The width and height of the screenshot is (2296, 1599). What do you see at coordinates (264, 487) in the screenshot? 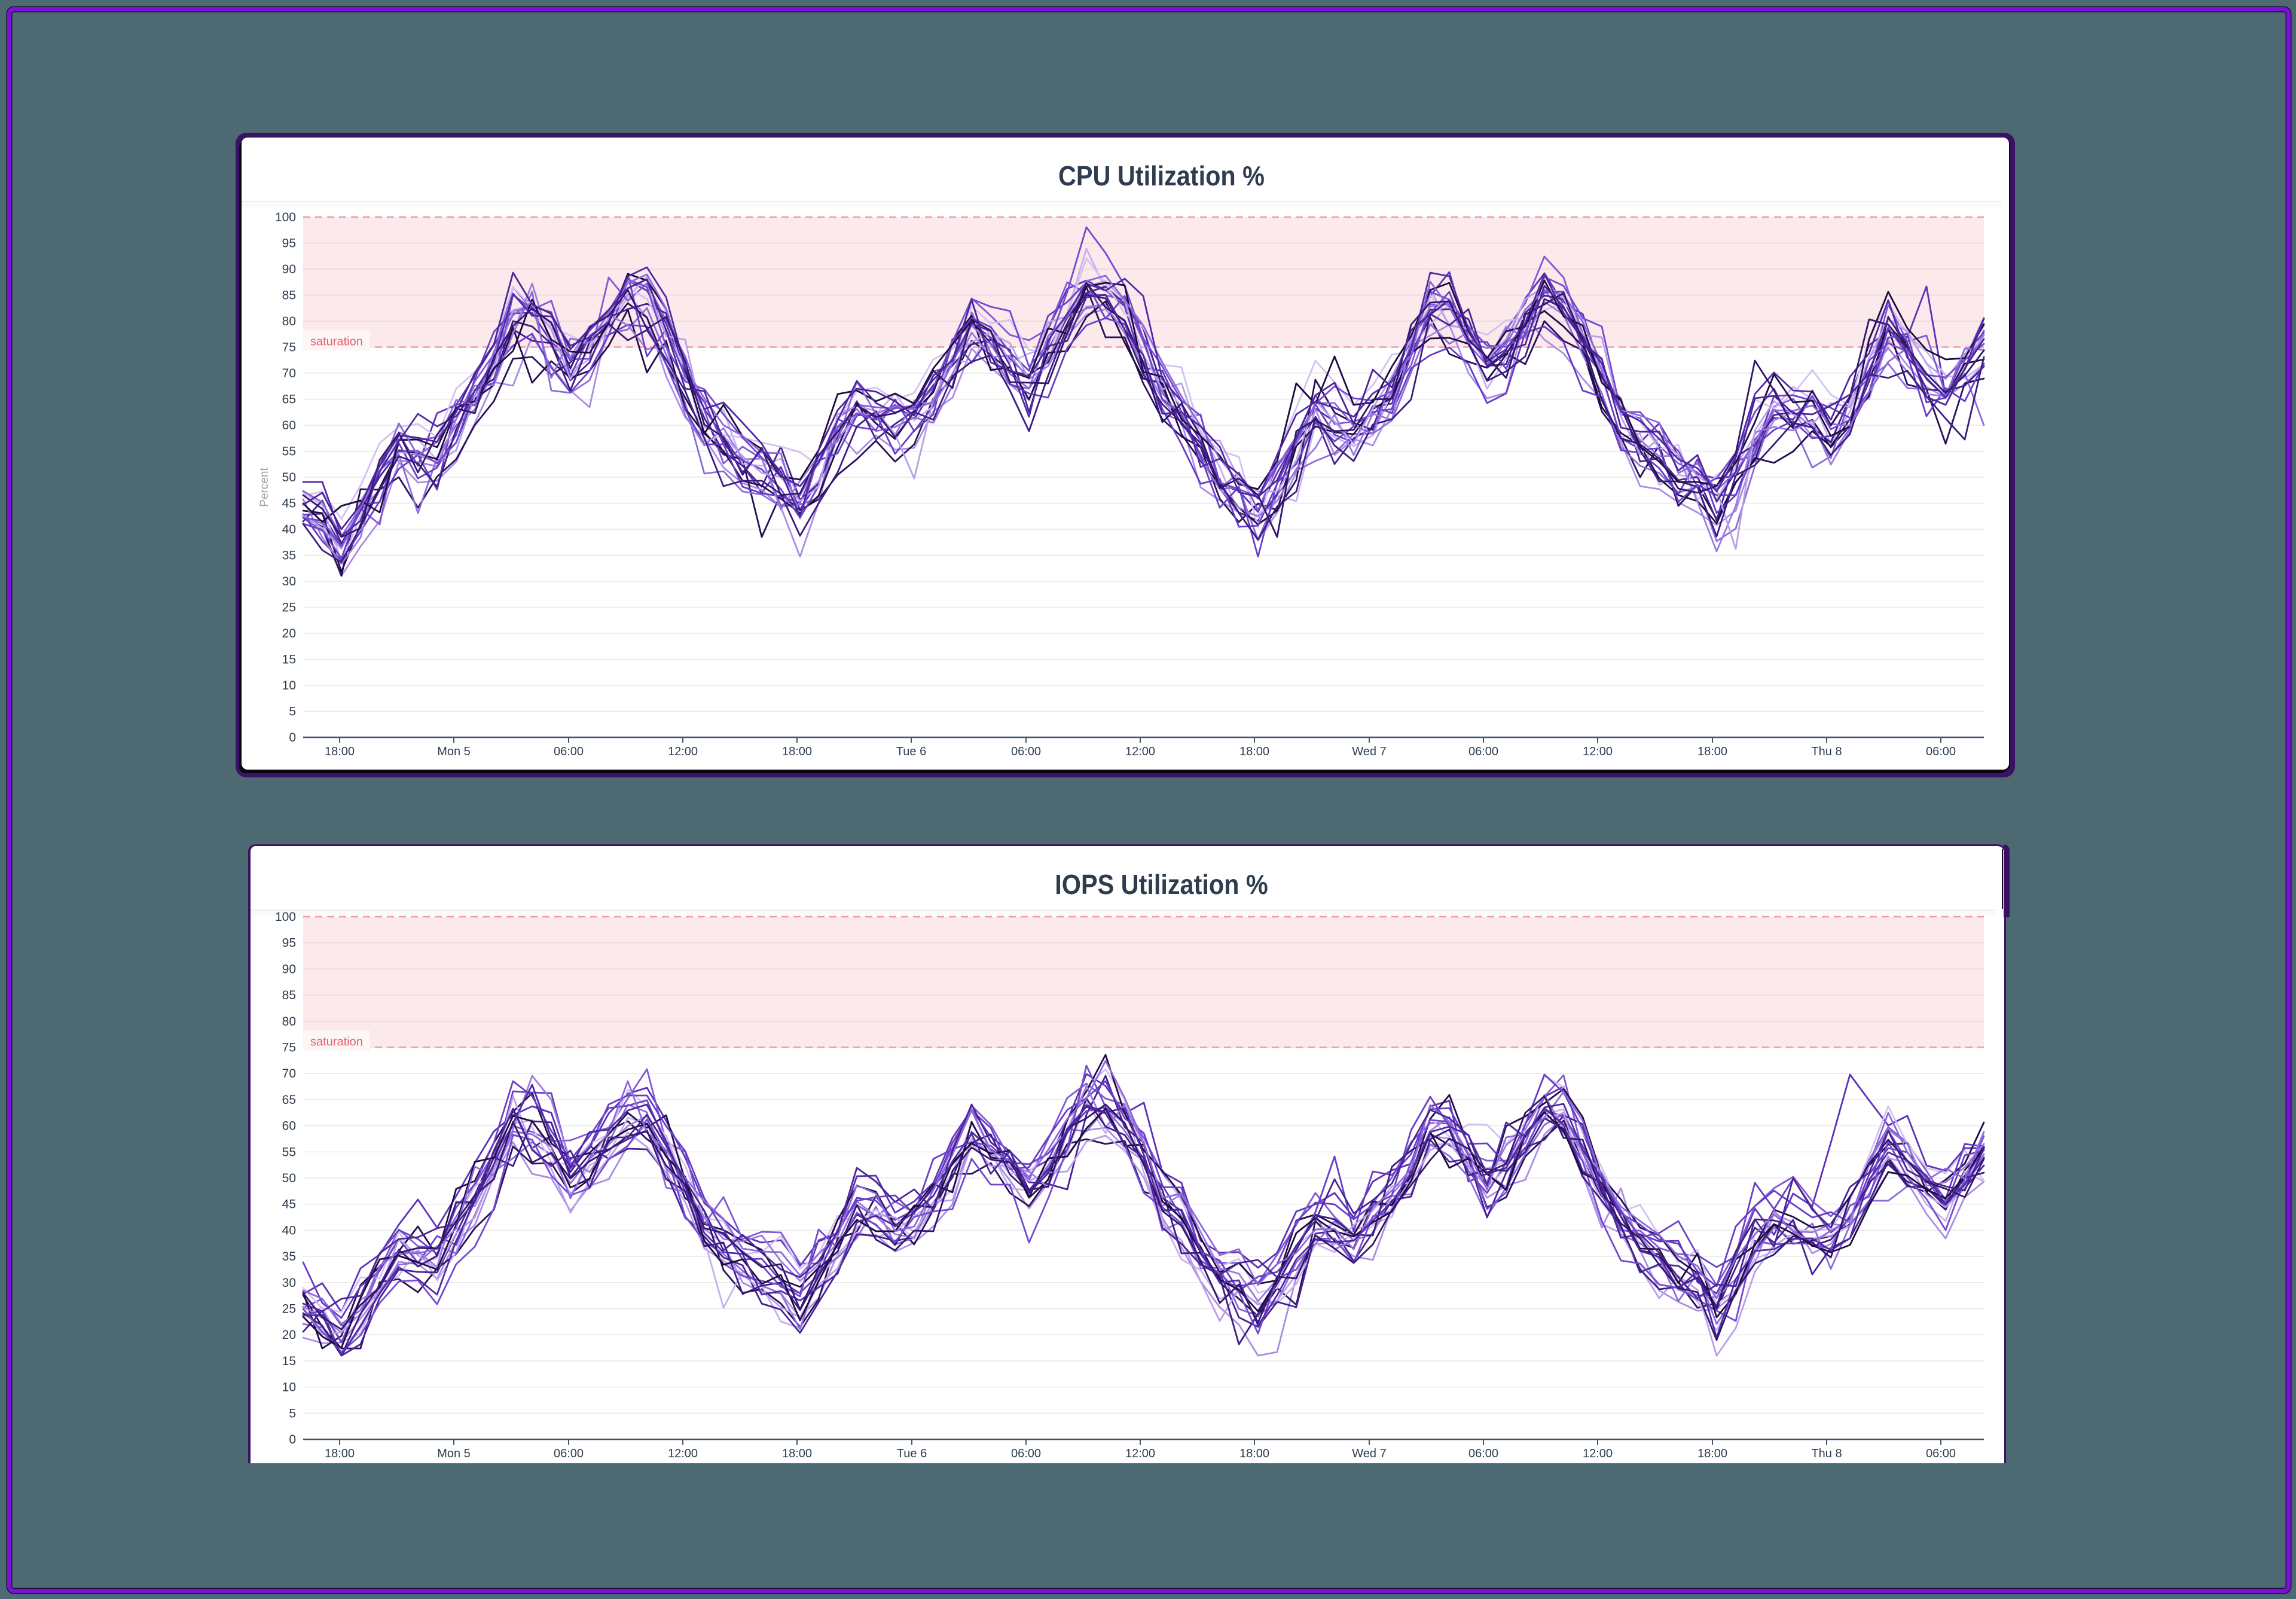
I see `svg-text: Percent` at bounding box center [264, 487].